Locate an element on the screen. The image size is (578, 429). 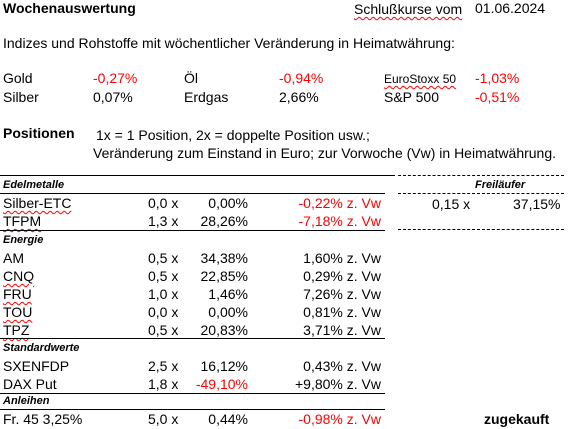
position-name: TPZ is located at coordinates (16, 330).